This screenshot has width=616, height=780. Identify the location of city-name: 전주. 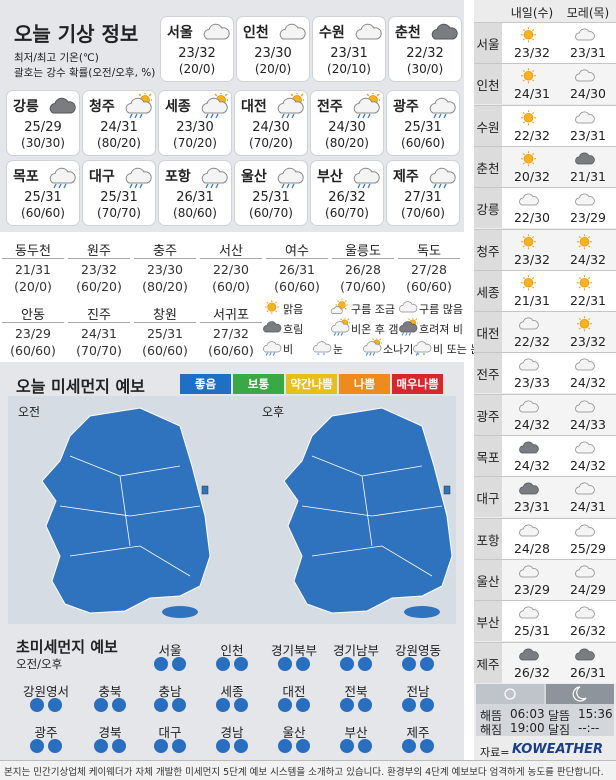
(330, 107).